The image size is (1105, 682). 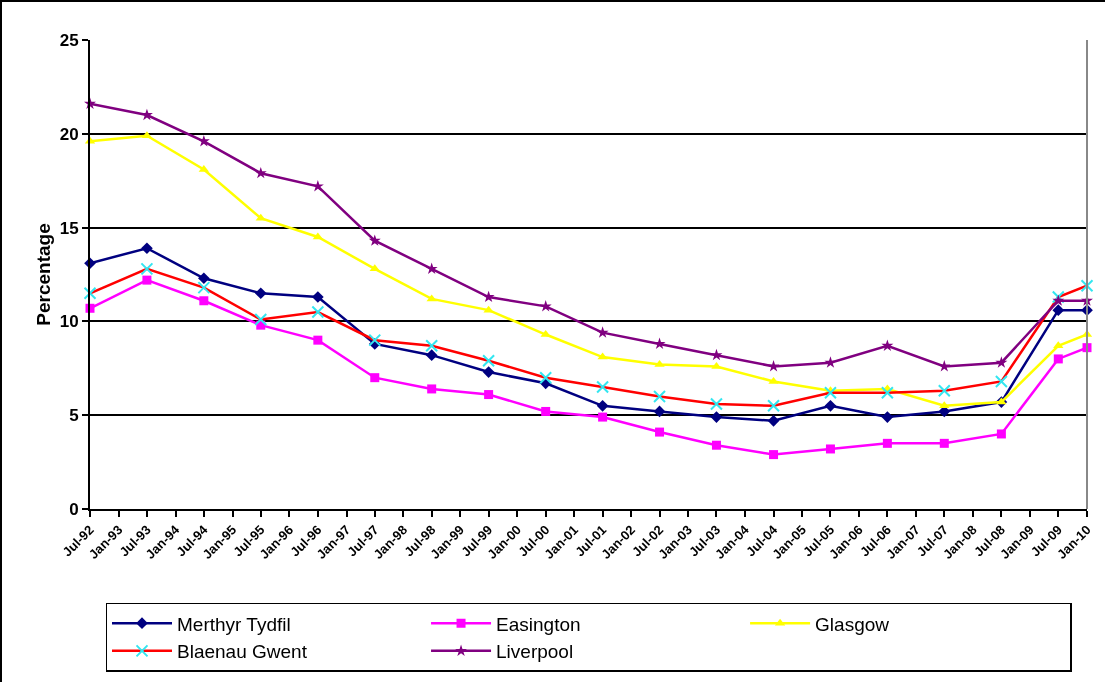 I want to click on legend-label: Glasgow, so click(x=852, y=624).